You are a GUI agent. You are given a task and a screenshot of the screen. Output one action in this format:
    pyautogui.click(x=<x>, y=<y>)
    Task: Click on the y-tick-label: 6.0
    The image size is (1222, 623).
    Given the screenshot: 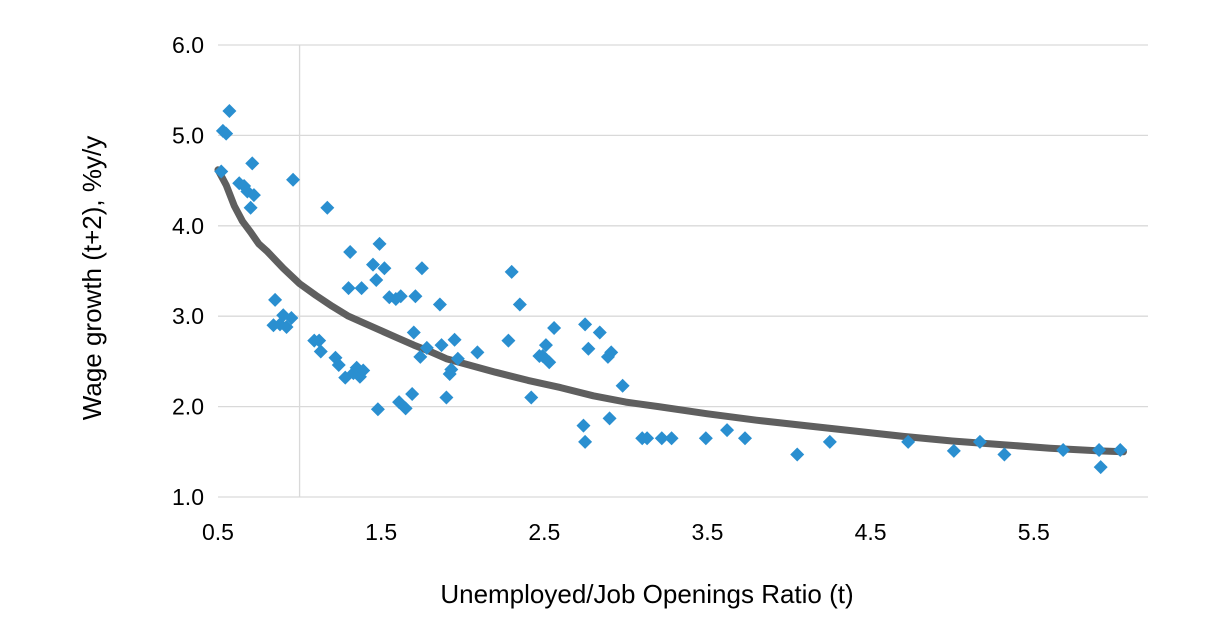 What is the action you would take?
    pyautogui.click(x=188, y=45)
    